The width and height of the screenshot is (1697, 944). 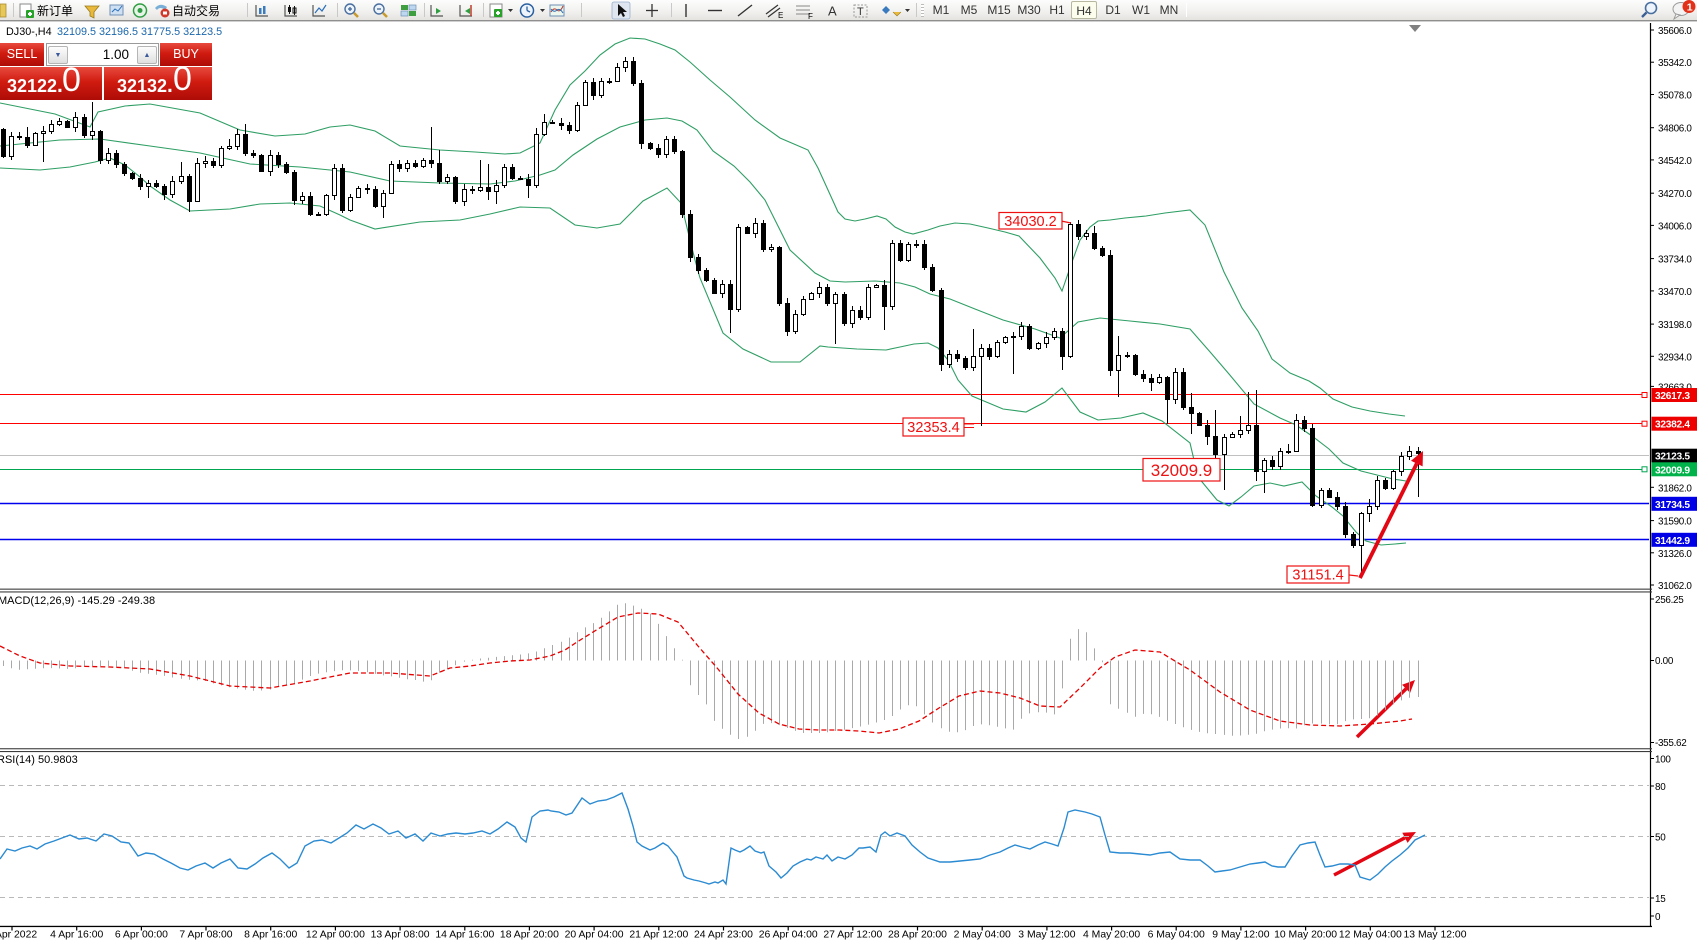 I want to click on svg-text: RSI(14) 50.9803, so click(x=39, y=760).